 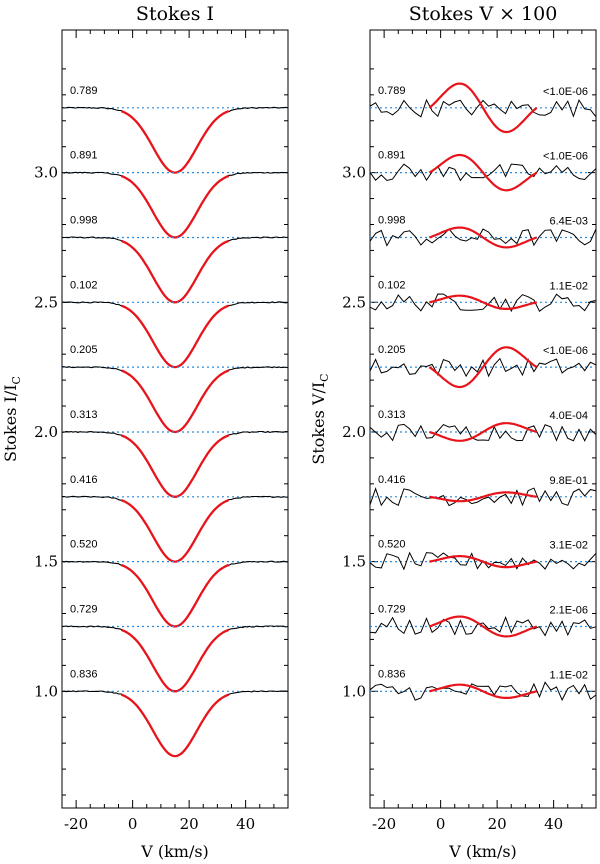 I want to click on stokes-v-phase-label: 0.789, so click(x=392, y=91).